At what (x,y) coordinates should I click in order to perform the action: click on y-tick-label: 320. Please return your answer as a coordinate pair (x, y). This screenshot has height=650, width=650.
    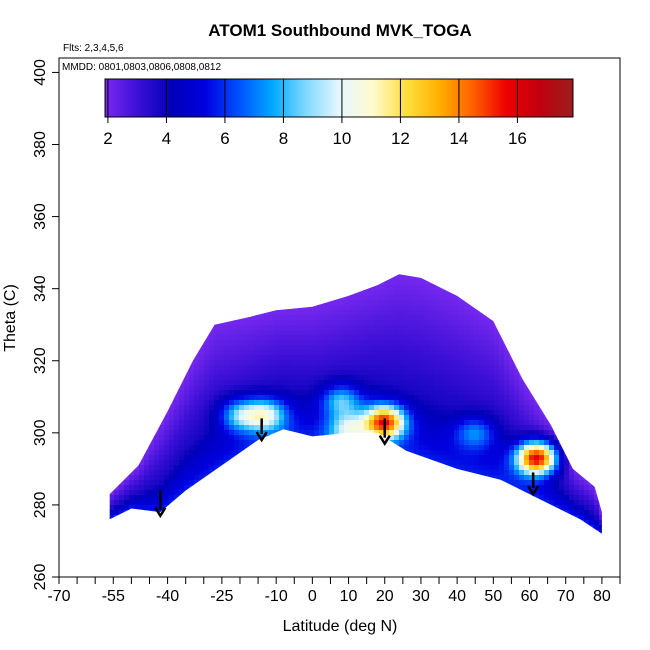
    Looking at the image, I should click on (40, 360).